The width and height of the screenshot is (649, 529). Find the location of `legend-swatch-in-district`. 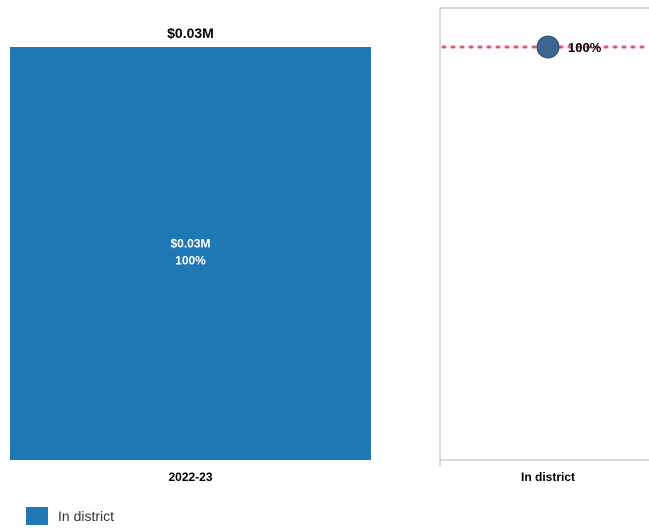

legend-swatch-in-district is located at coordinates (37, 516).